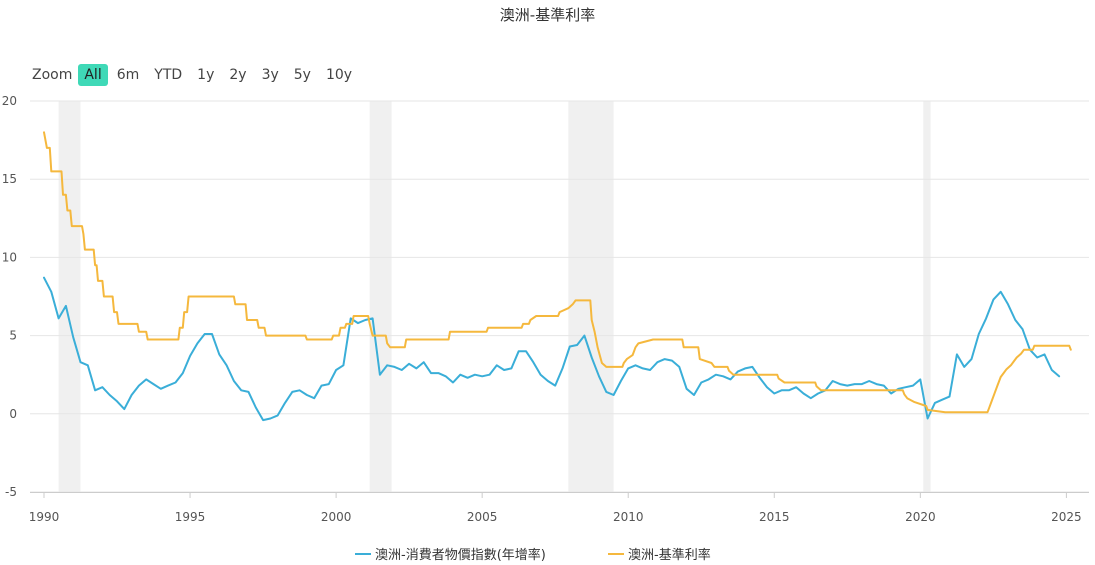  What do you see at coordinates (206, 74) in the screenshot?
I see `zoom-1y-button: 1y` at bounding box center [206, 74].